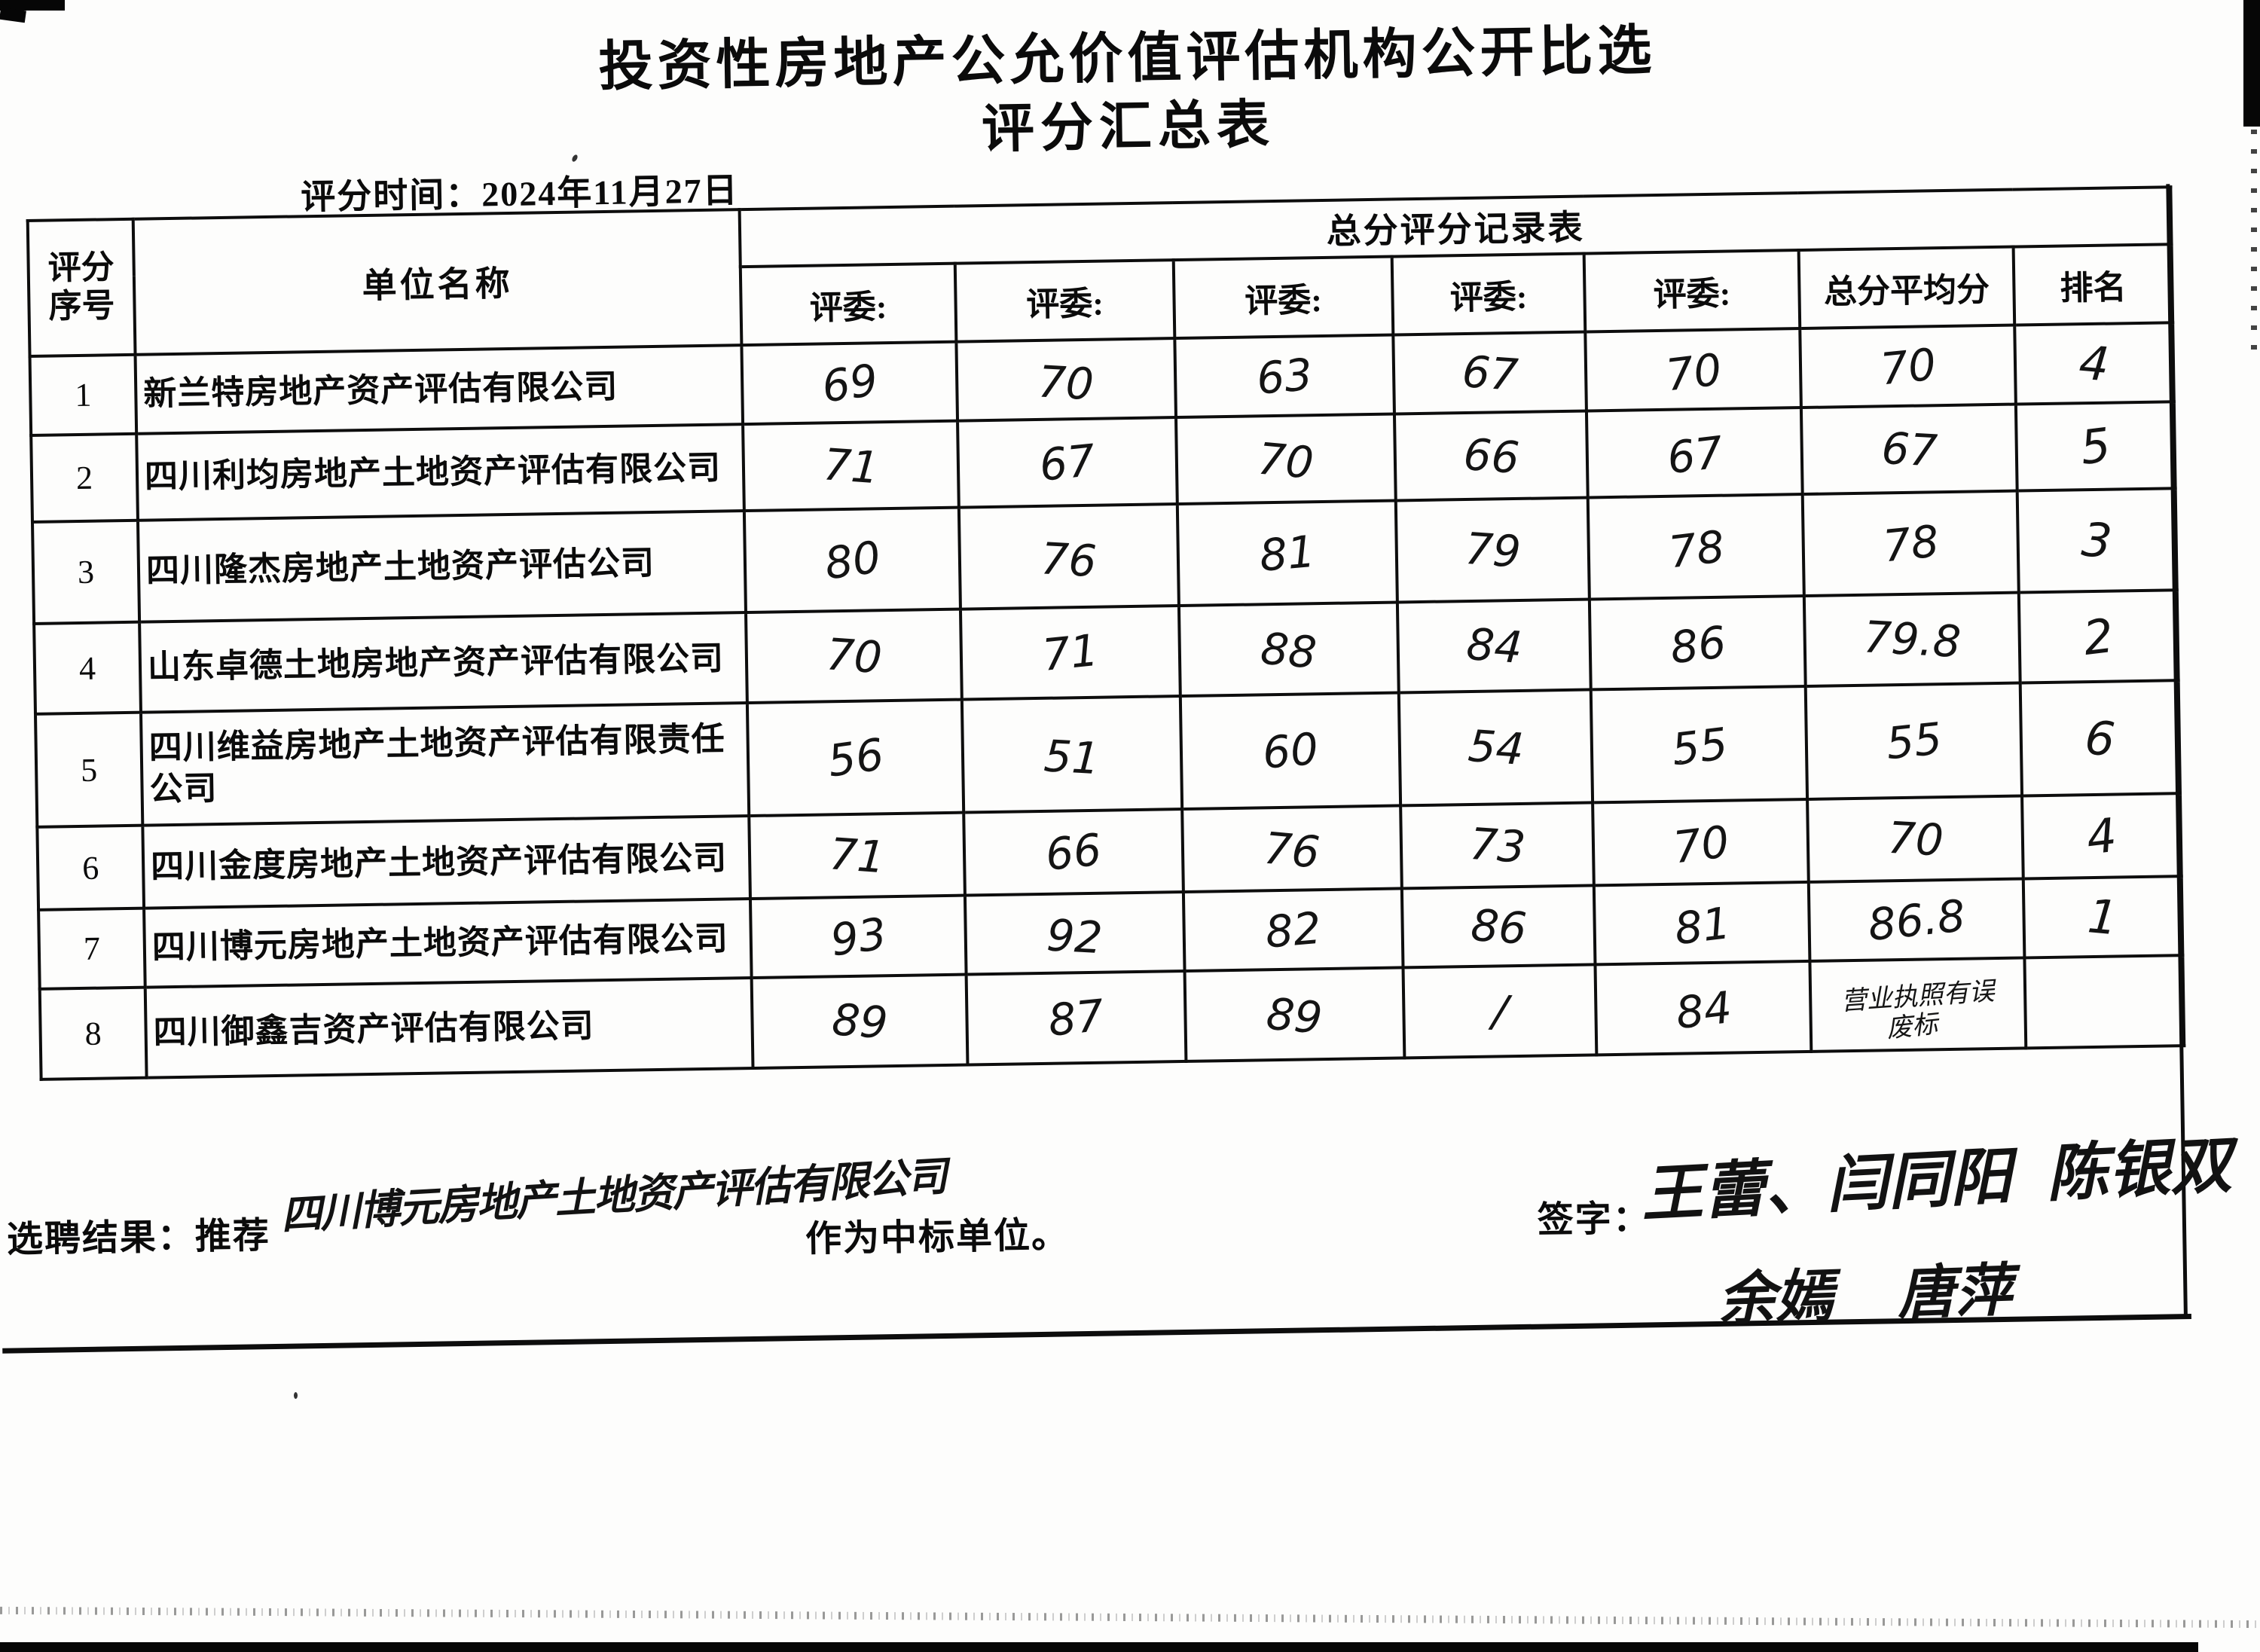 The image size is (2260, 1652). Describe the element at coordinates (1287, 553) in the screenshot. I see `row-judge-score-3: 81` at that location.